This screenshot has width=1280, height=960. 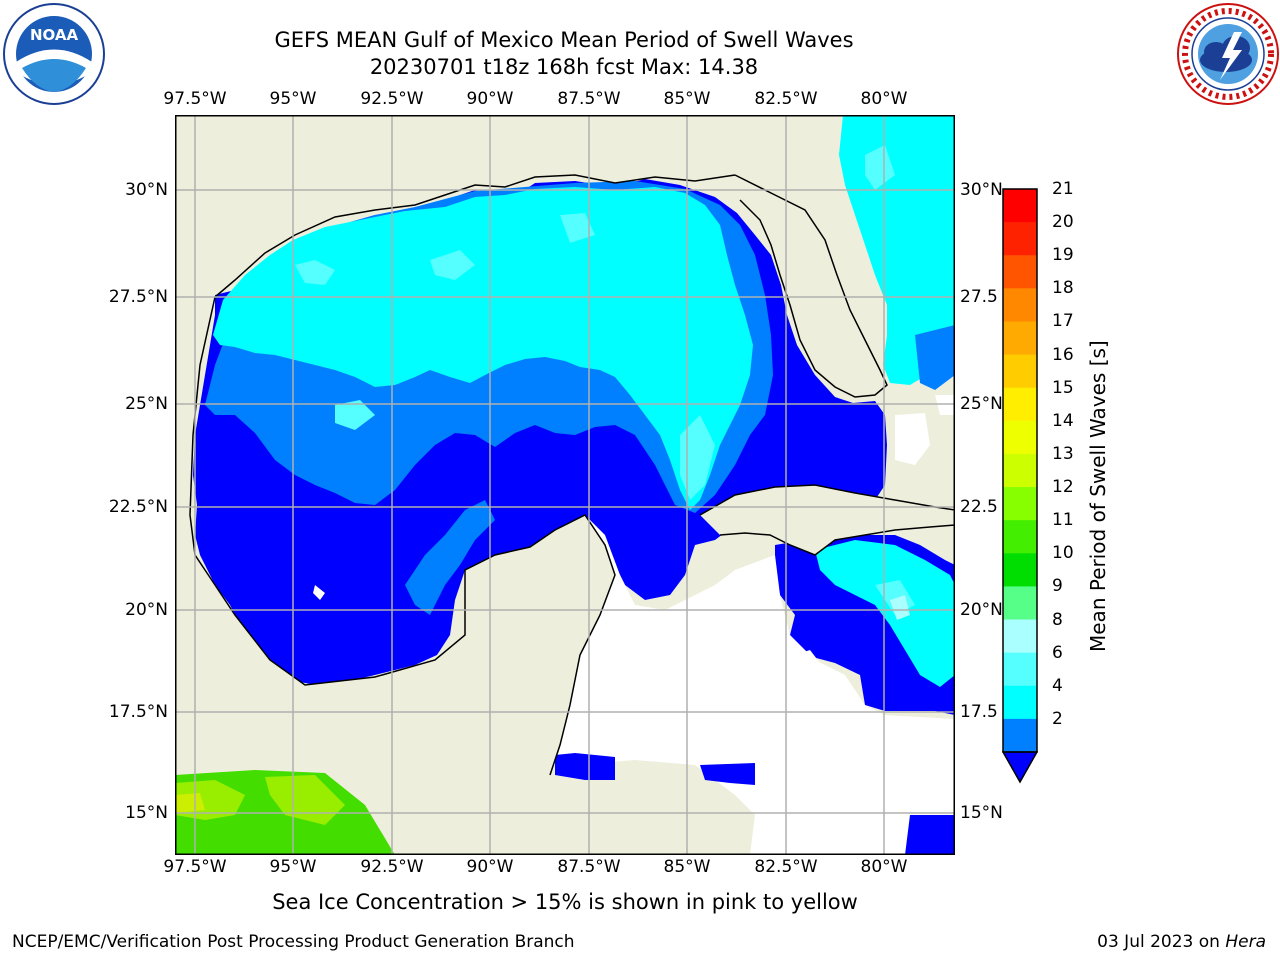 I want to click on colorbar-tick-label: 21, so click(x=1063, y=189).